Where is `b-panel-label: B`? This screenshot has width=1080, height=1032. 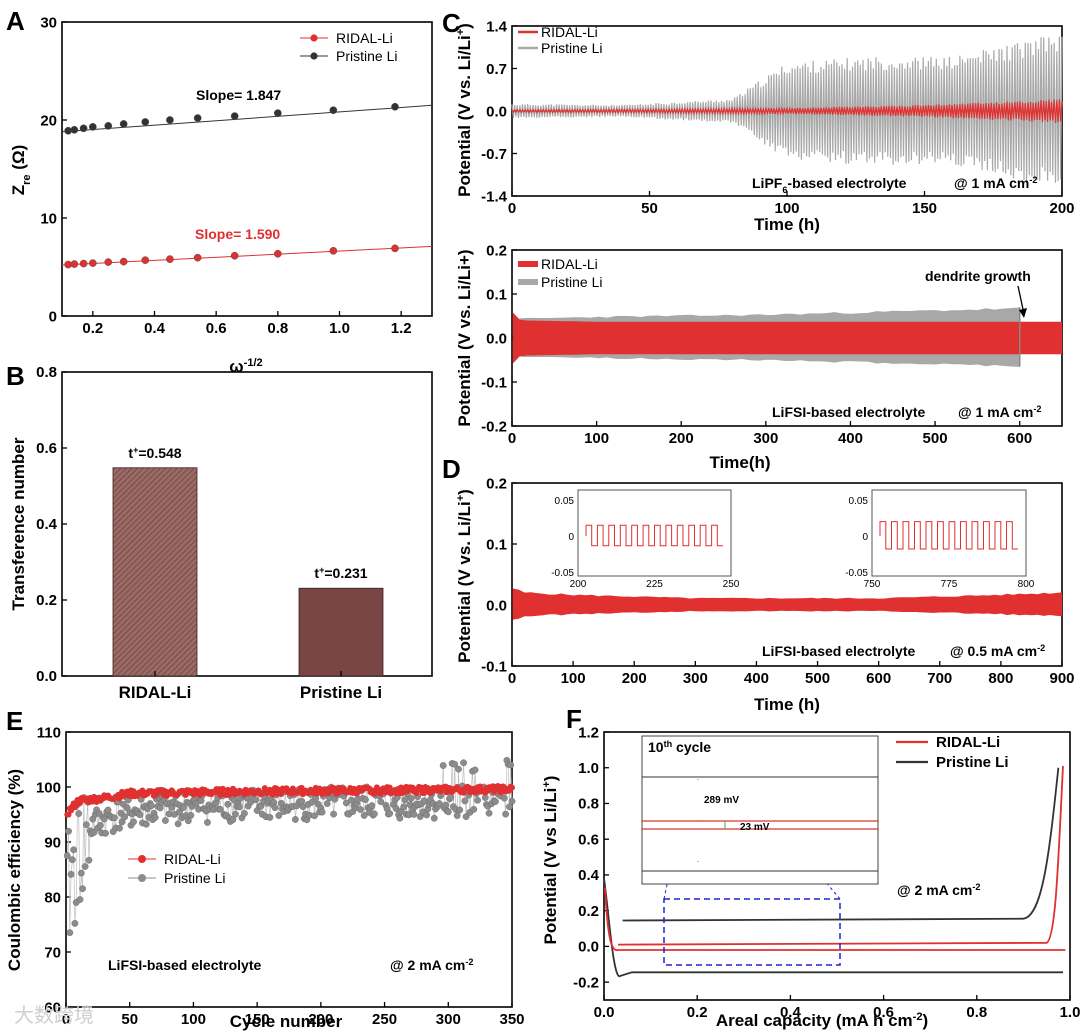
b-panel-label: B is located at coordinates (15, 376).